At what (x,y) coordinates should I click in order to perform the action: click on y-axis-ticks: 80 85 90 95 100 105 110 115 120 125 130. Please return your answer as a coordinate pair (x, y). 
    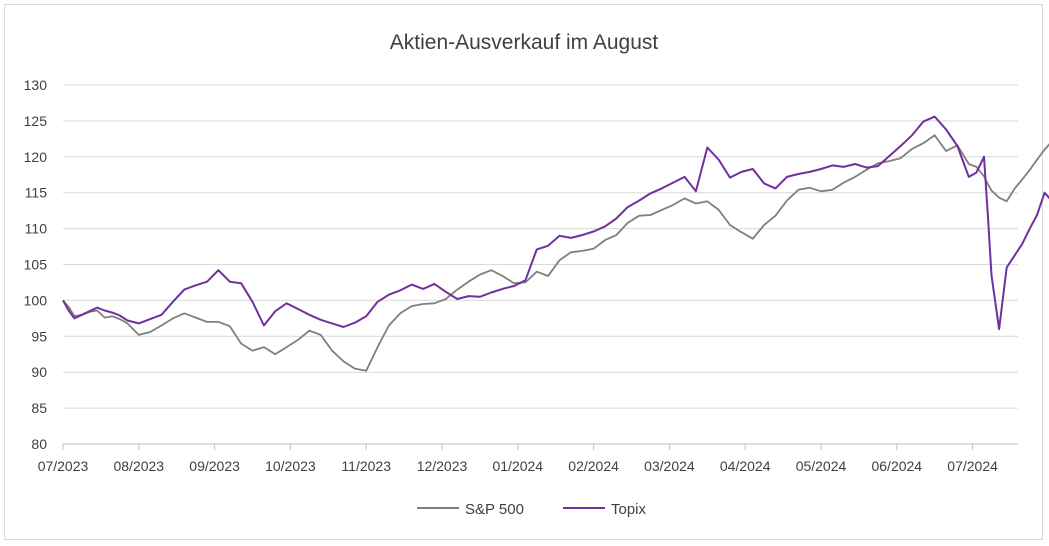
    Looking at the image, I should click on (36, 264).